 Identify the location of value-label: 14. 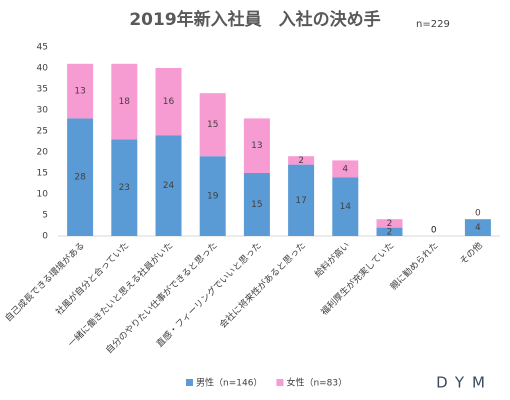
(346, 207).